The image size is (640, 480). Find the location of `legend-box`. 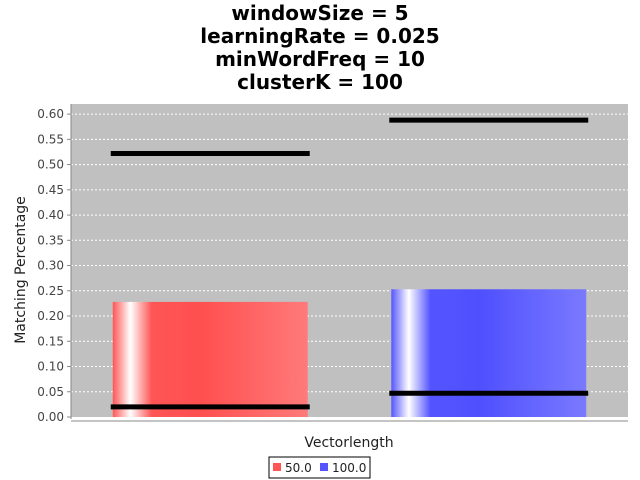

legend-box is located at coordinates (319, 467).